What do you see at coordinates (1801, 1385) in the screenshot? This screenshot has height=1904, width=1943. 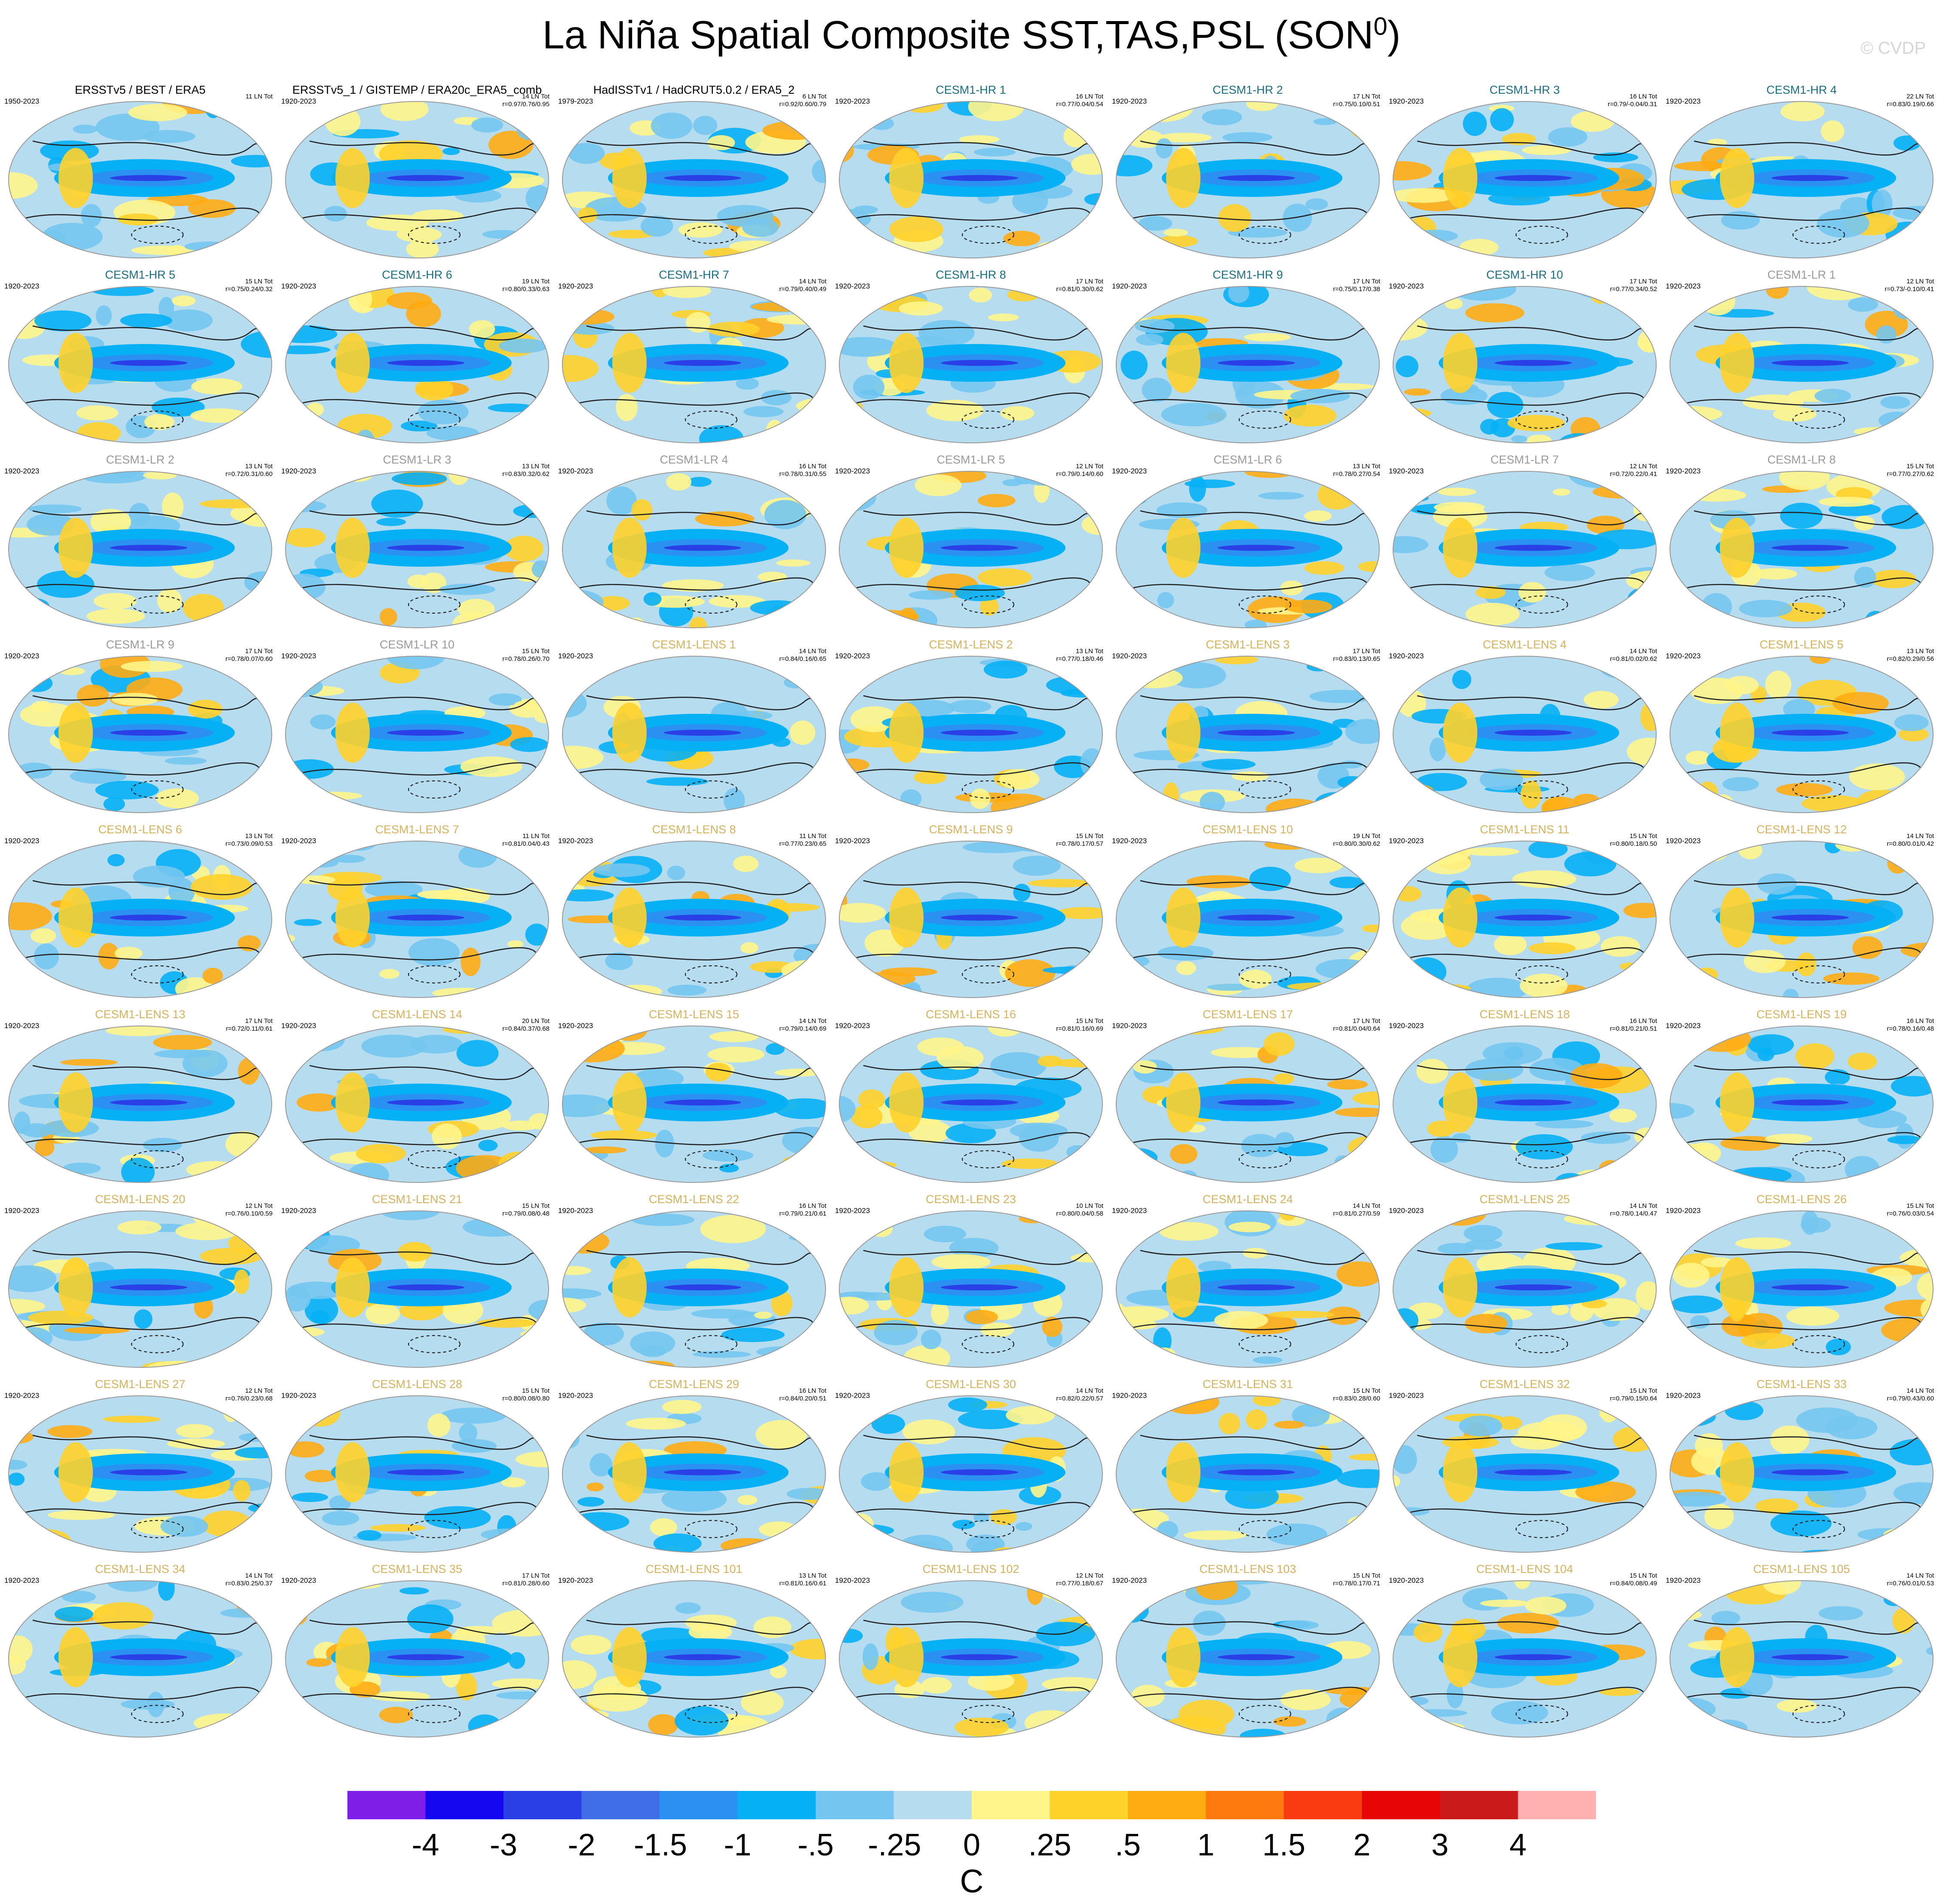 I see `panel-title: CESM1-LENS 33` at bounding box center [1801, 1385].